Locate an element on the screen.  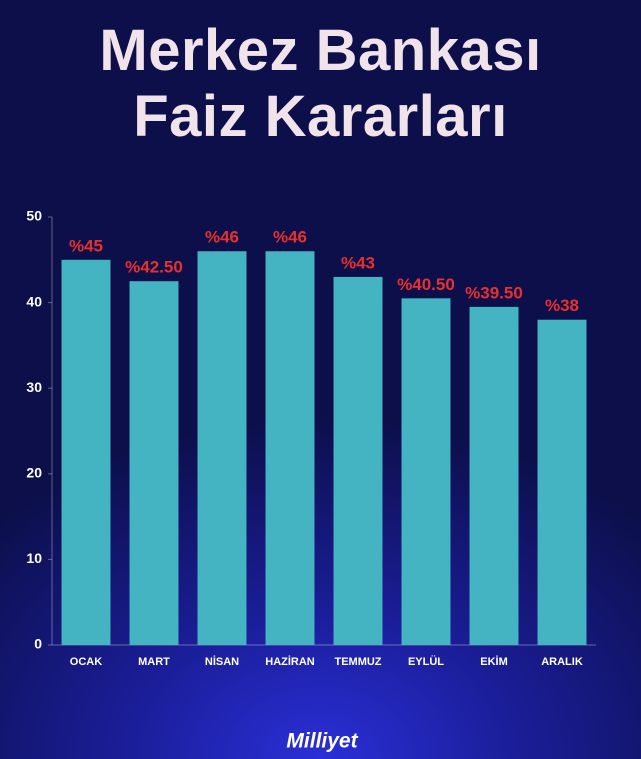
source-logo: Milliyet is located at coordinates (322, 741).